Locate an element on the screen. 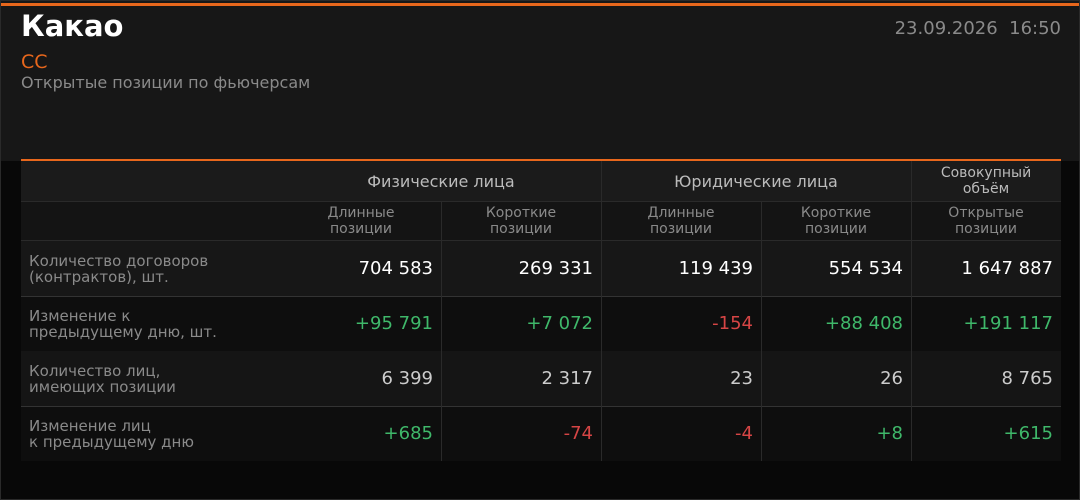 The height and width of the screenshot is (500, 1080). text-line: объём is located at coordinates (986, 189).